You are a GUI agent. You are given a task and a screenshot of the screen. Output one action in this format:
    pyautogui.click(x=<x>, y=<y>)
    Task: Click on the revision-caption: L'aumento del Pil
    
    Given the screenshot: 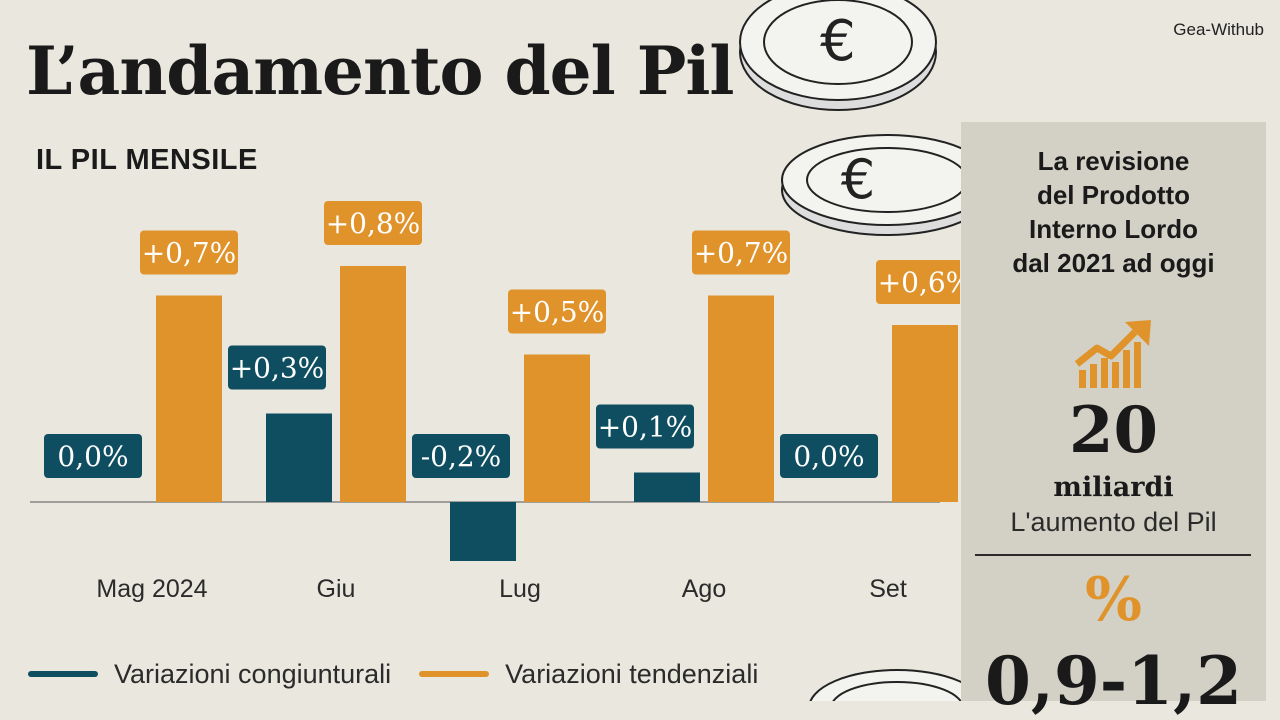 What is the action you would take?
    pyautogui.click(x=1113, y=522)
    